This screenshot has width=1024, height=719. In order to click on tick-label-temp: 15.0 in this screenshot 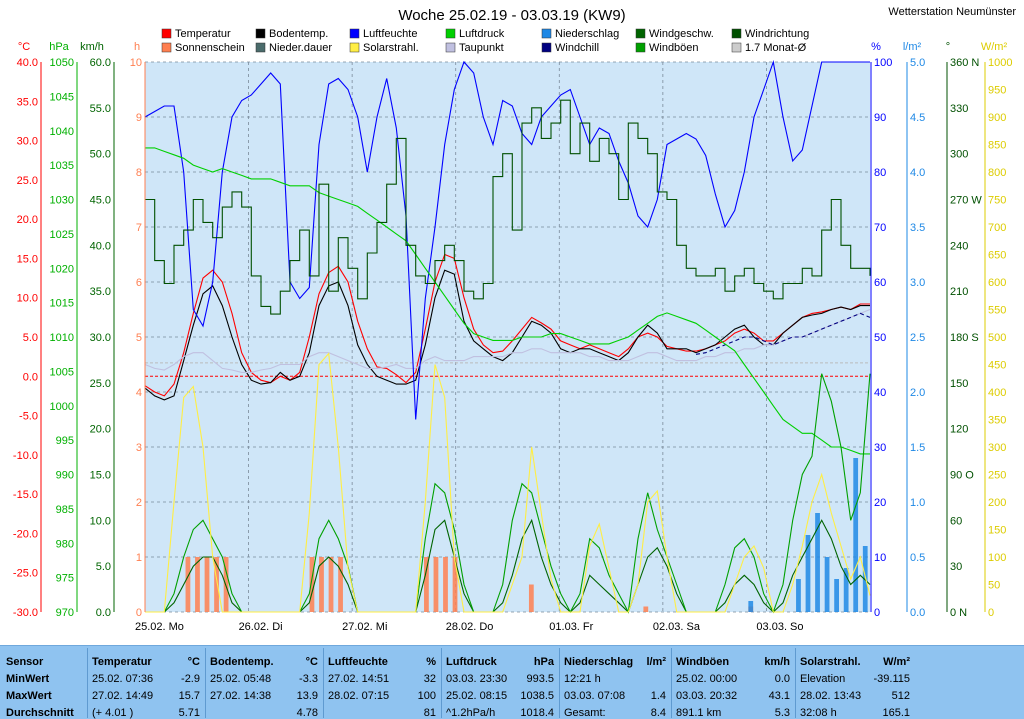, I will do `click(27, 259)`.